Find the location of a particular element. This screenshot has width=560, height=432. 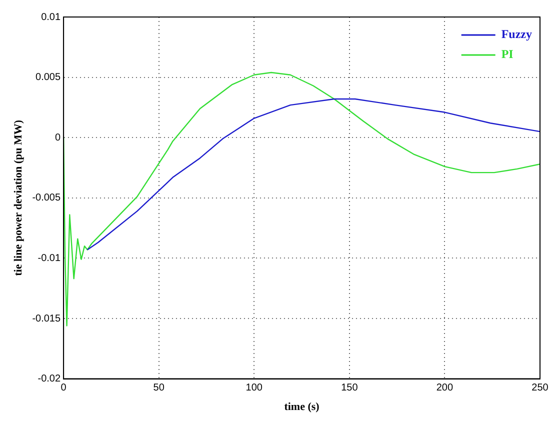

y-tick-label: -0.02 is located at coordinates (49, 379).